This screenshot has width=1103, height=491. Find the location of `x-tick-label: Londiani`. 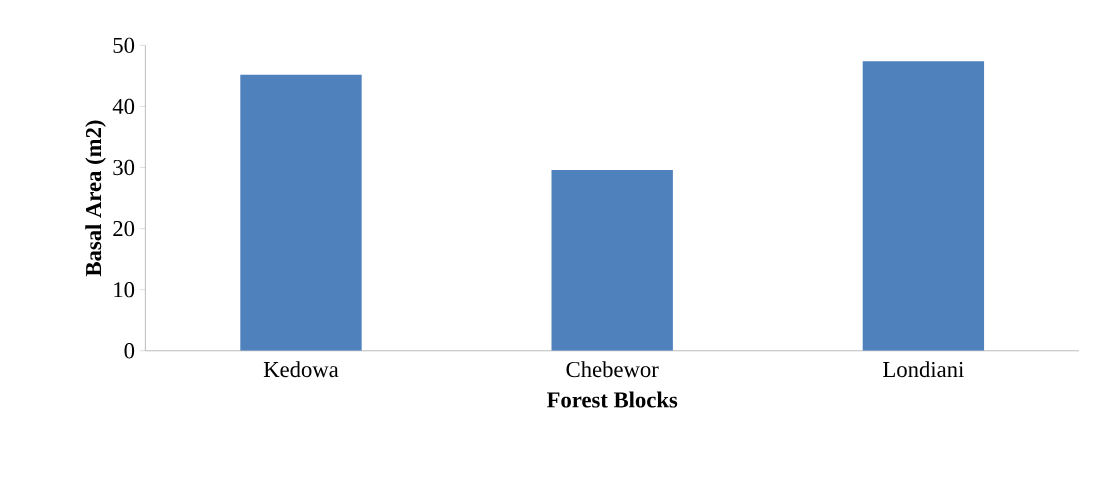

x-tick-label: Londiani is located at coordinates (923, 369).